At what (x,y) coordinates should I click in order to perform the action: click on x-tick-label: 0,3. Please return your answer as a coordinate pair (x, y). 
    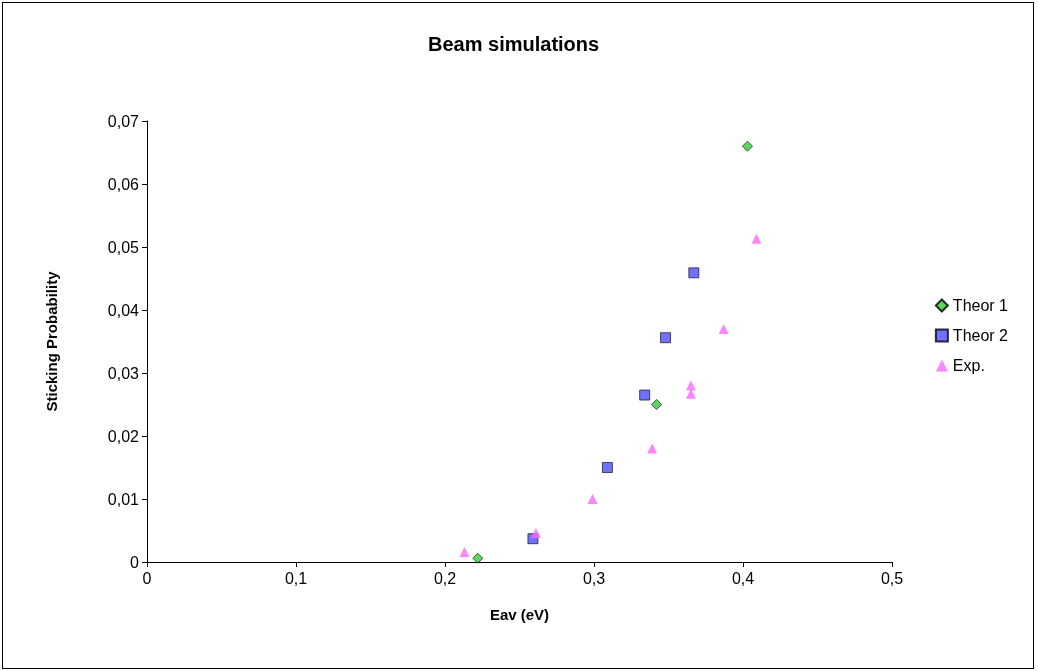
    Looking at the image, I should click on (594, 578).